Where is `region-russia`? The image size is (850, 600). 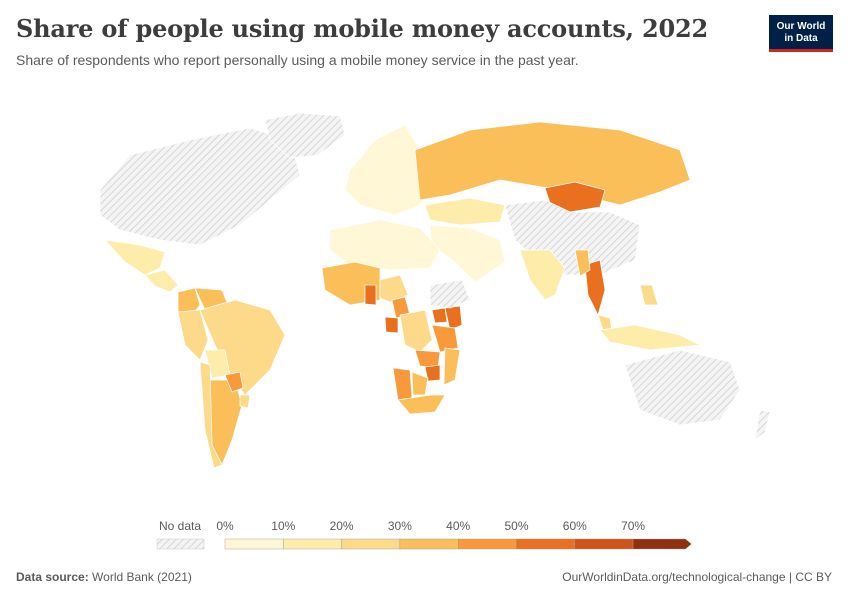
region-russia is located at coordinates (552, 163).